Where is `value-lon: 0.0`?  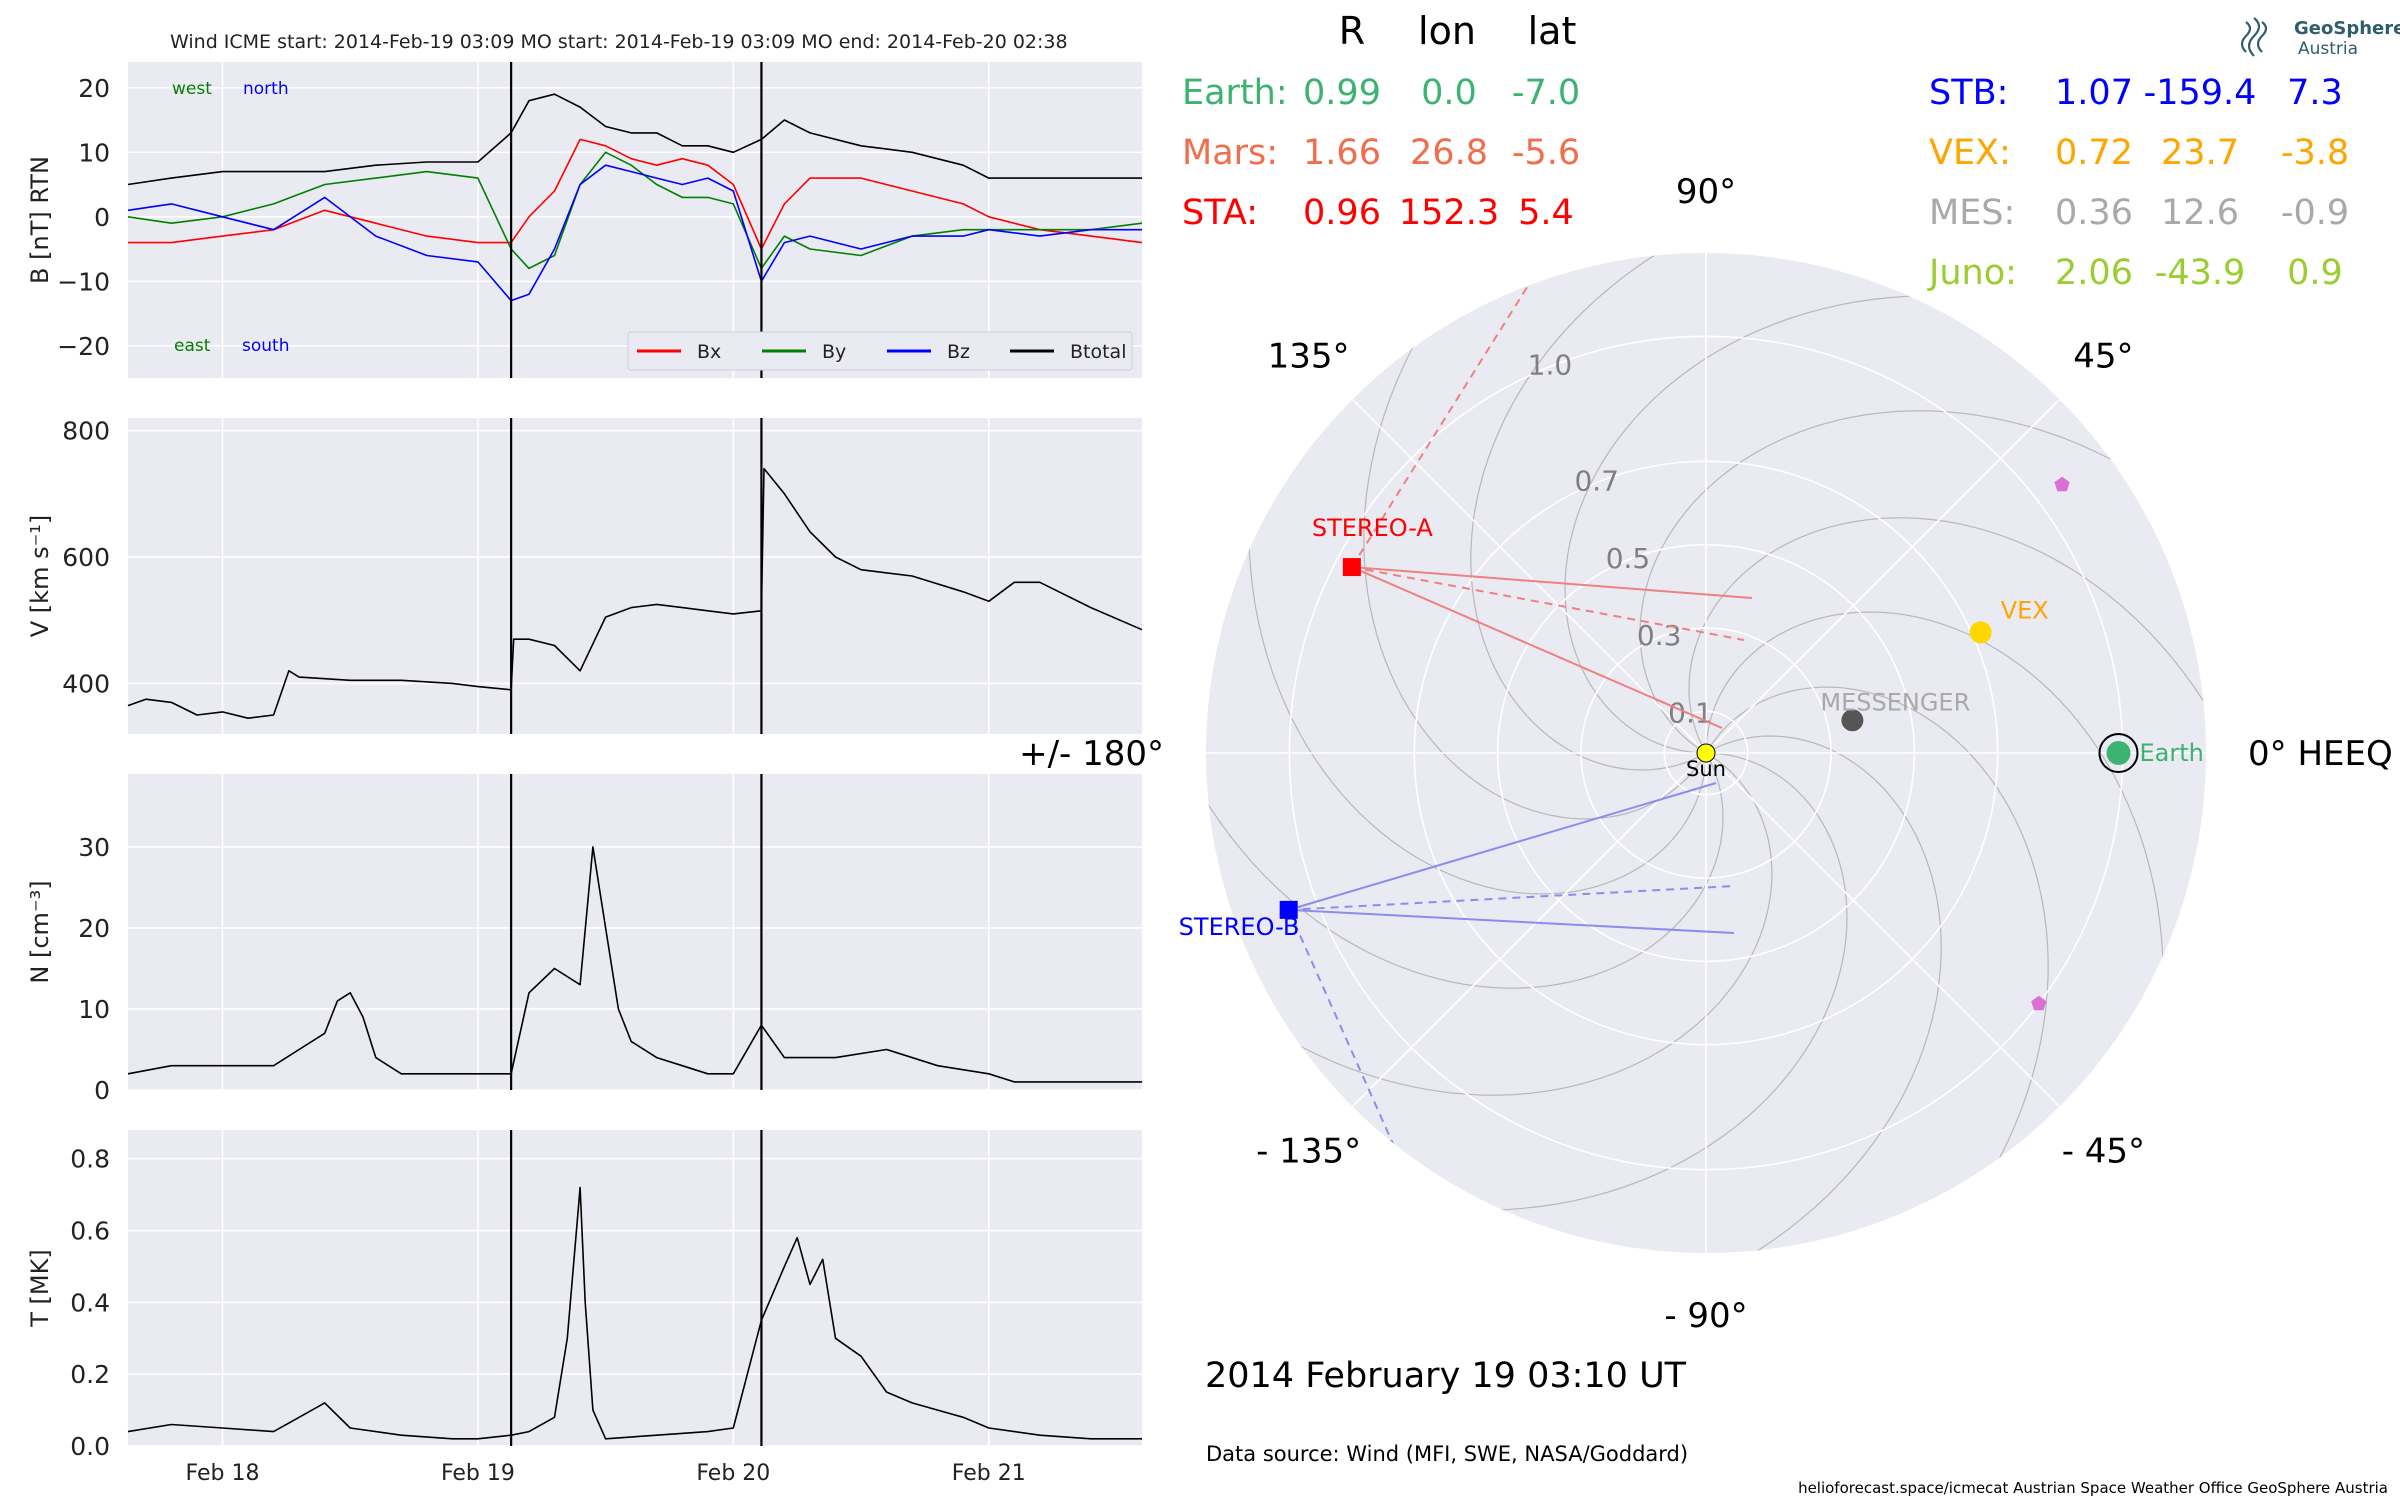
value-lon: 0.0 is located at coordinates (1449, 93).